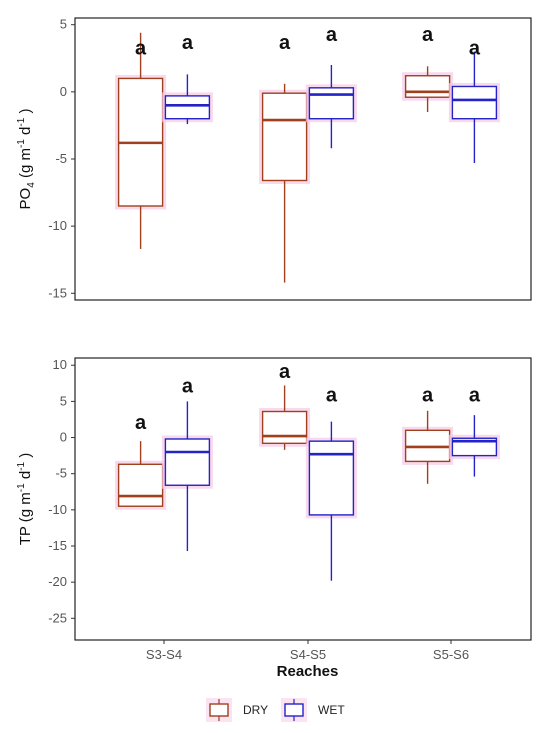 The height and width of the screenshot is (733, 550). What do you see at coordinates (308, 671) in the screenshot?
I see `x-axis-label: Reaches` at bounding box center [308, 671].